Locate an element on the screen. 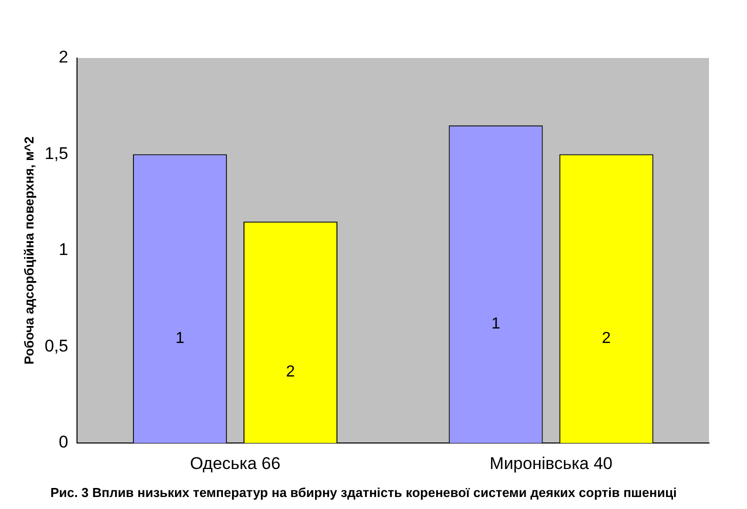 The width and height of the screenshot is (747, 509). y-tick-label: 1,5 is located at coordinates (56, 153).